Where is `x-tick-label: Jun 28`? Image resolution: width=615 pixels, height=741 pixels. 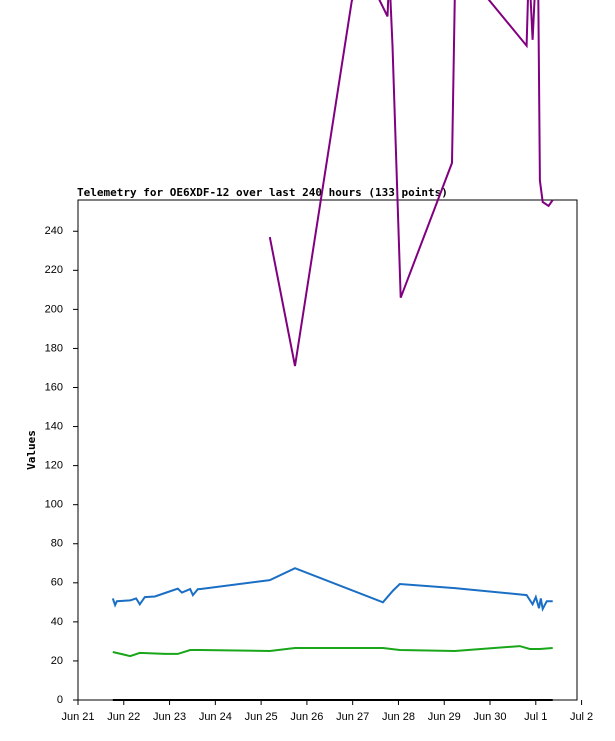
x-tick-label: Jun 28 is located at coordinates (398, 717).